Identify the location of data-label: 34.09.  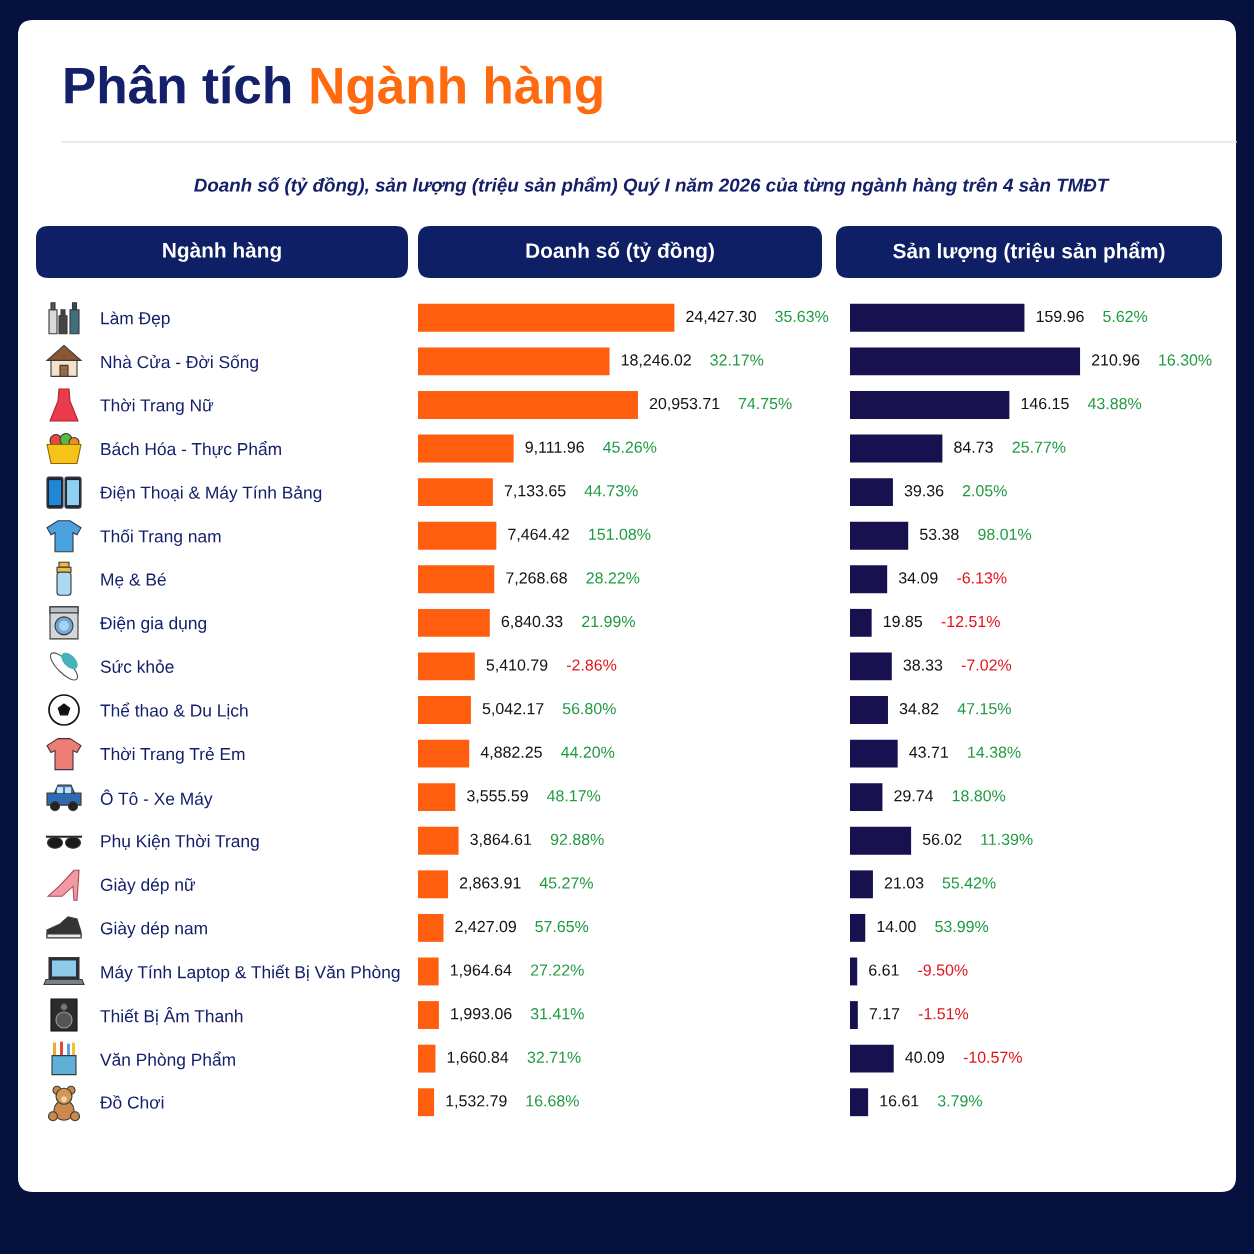
(918, 578).